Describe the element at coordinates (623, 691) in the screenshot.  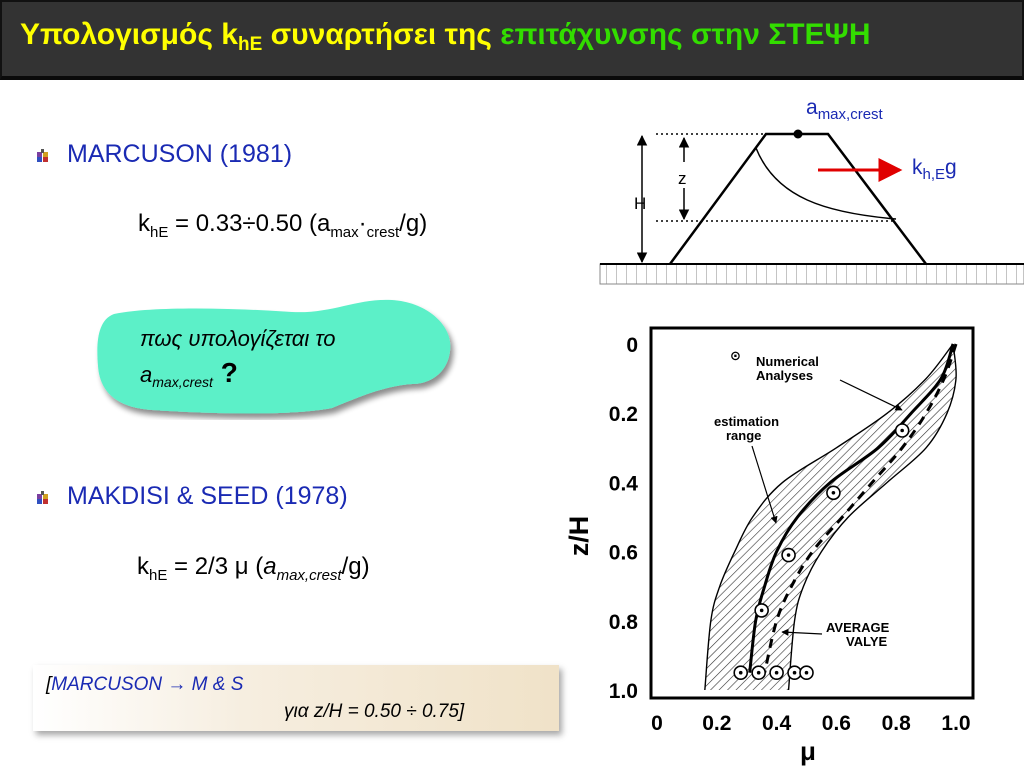
I see `y-tick-label: 1.0` at that location.